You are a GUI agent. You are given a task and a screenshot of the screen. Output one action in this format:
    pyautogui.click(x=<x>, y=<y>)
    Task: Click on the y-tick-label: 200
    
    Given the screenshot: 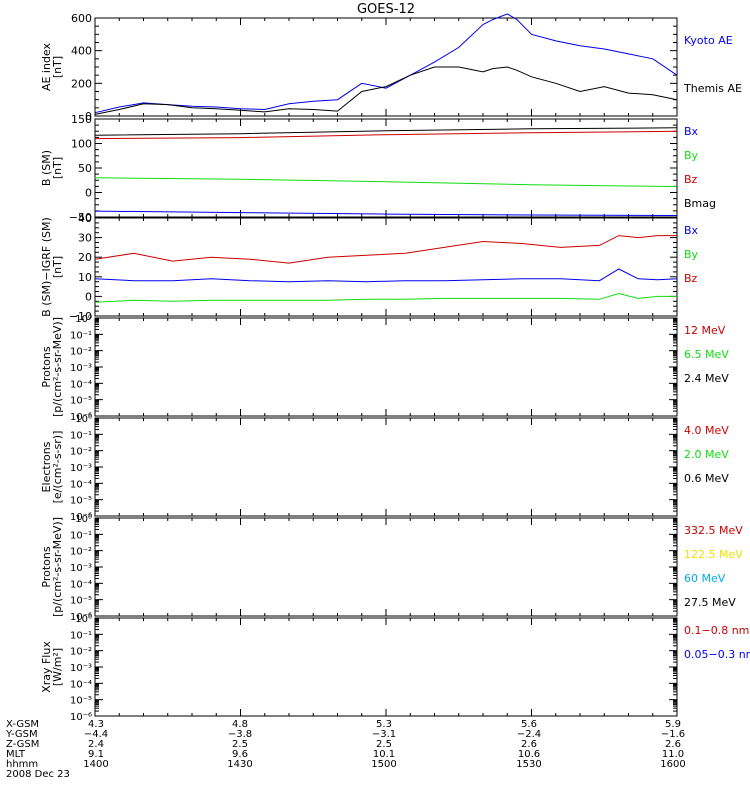 What is the action you would take?
    pyautogui.click(x=81, y=83)
    